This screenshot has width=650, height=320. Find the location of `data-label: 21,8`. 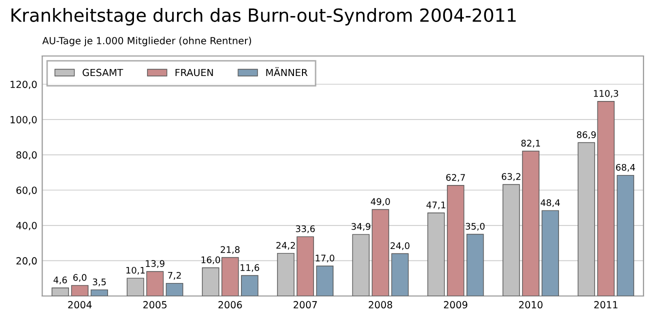

data-label: 21,8 is located at coordinates (230, 250).